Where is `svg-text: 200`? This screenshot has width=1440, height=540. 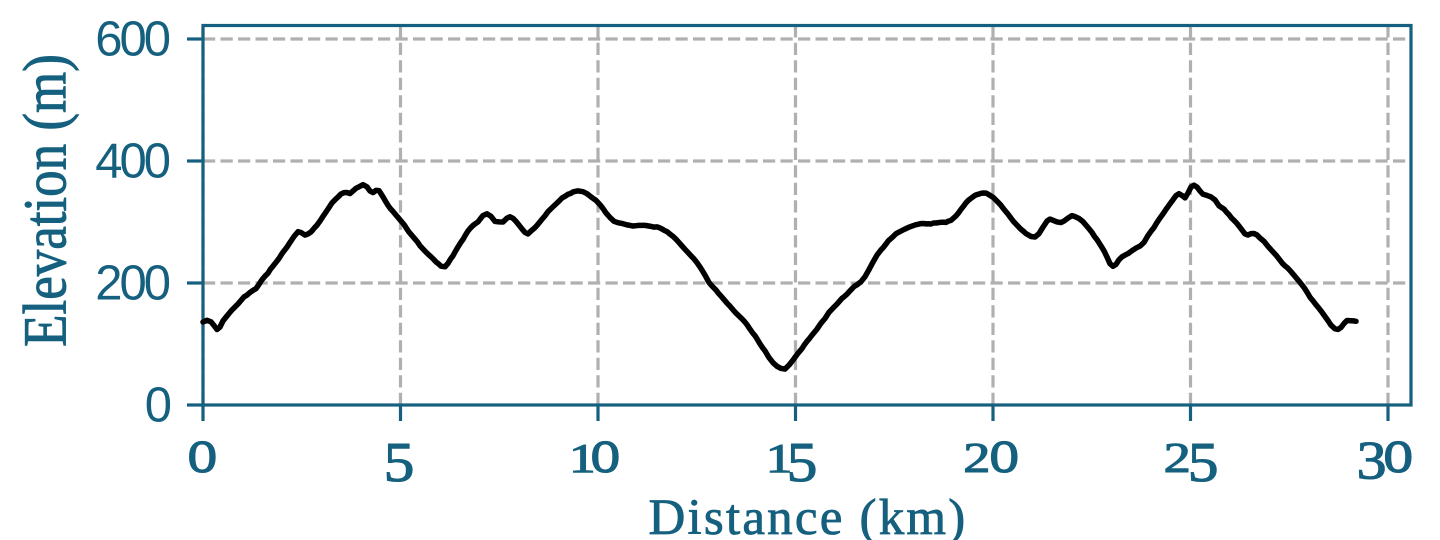 svg-text: 200 is located at coordinates (132, 284).